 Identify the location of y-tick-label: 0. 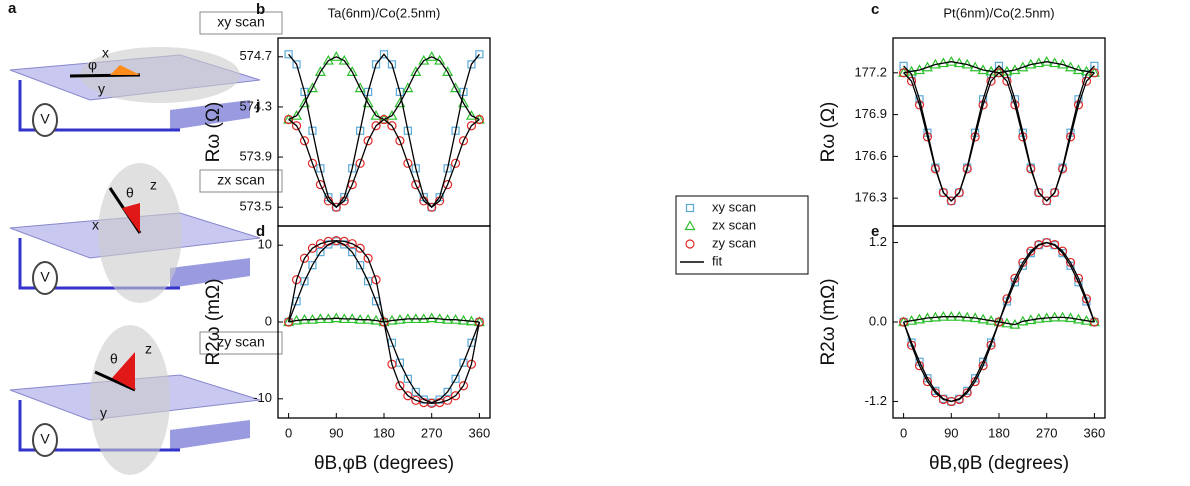
(268, 320).